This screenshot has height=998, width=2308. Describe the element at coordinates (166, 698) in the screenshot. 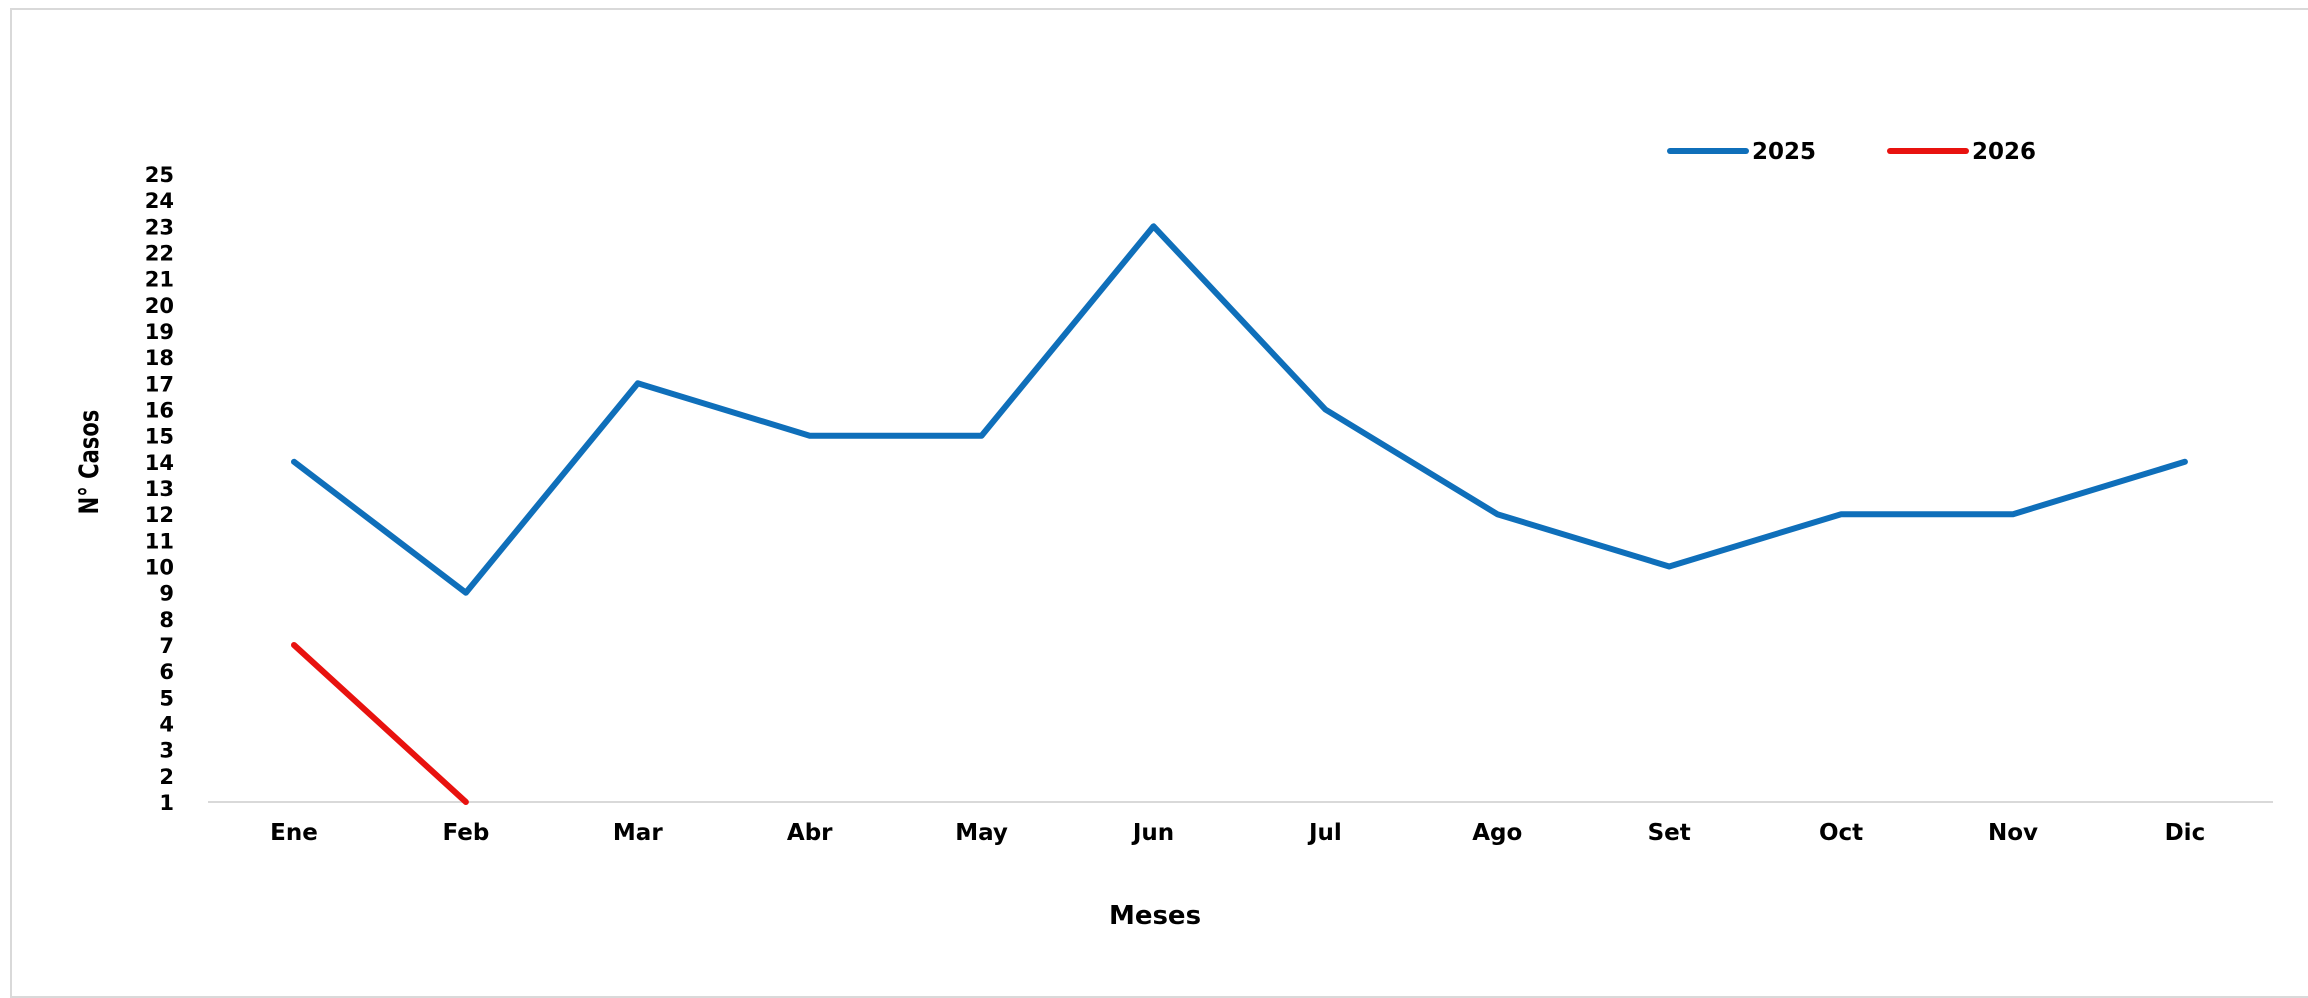

I see `y-tick-label: 5` at that location.